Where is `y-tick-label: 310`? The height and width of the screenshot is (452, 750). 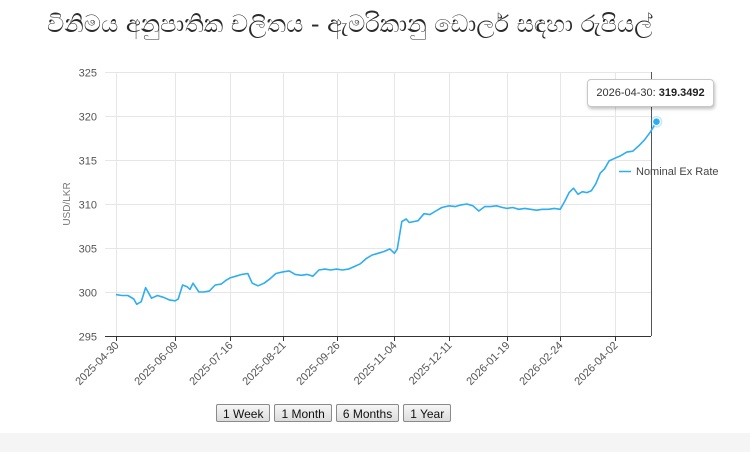 y-tick-label: 310 is located at coordinates (88, 206).